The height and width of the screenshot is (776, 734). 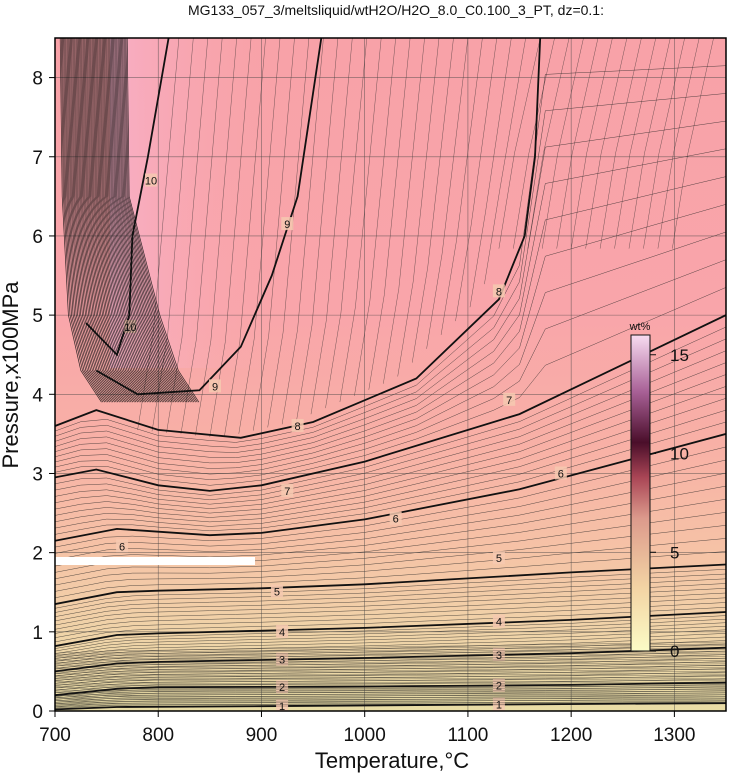 I want to click on x-axis: 700 800 900 1000 1100 1200 1300, so click(x=367, y=728).